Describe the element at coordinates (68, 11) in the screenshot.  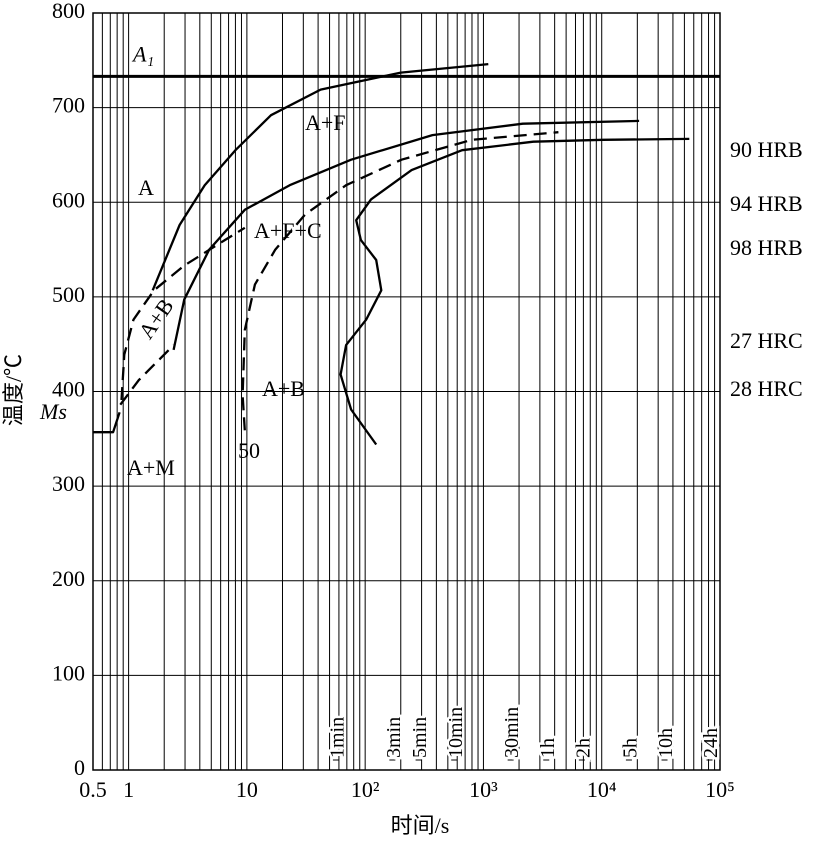
I see `y-tick-label: 800` at that location.